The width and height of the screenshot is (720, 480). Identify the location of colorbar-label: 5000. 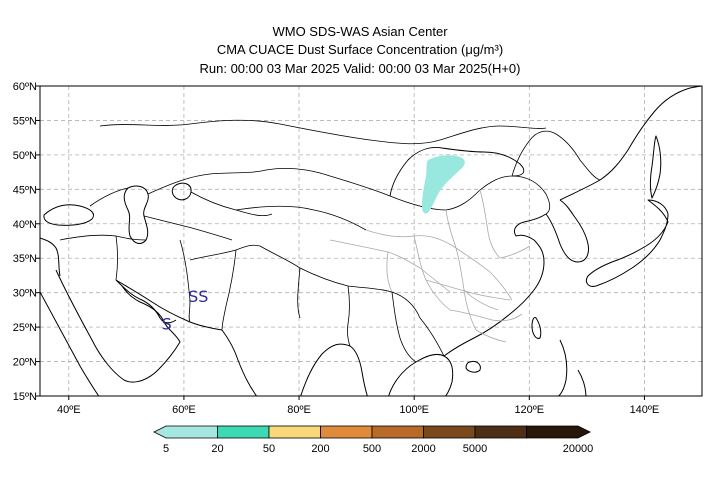
(475, 449).